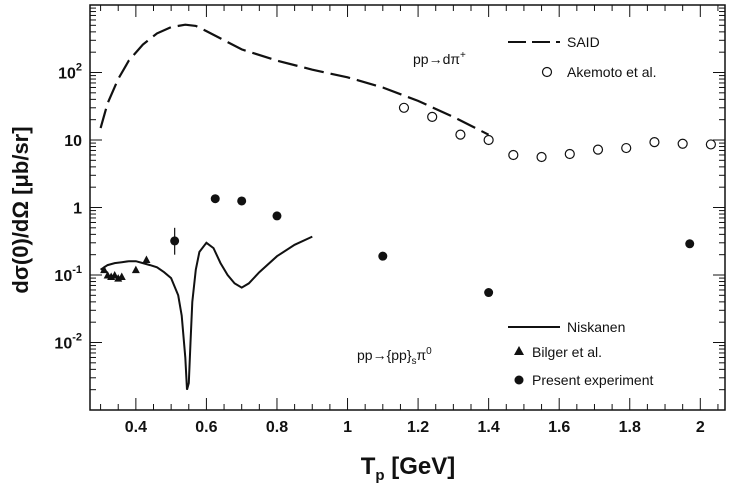 This screenshot has width=732, height=487. I want to click on y-tick-label: 1, so click(77, 209).